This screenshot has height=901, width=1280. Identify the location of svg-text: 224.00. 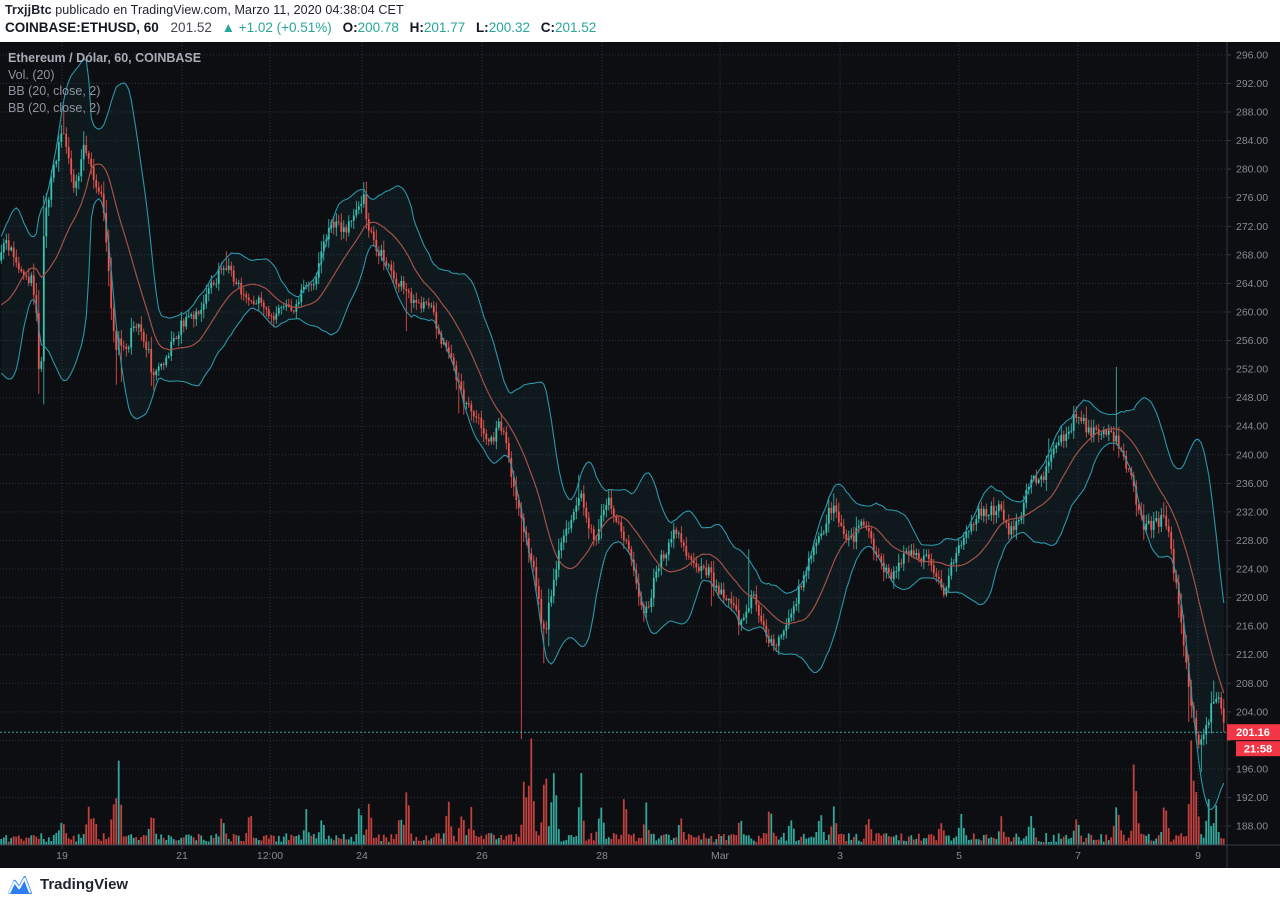
(1252, 570).